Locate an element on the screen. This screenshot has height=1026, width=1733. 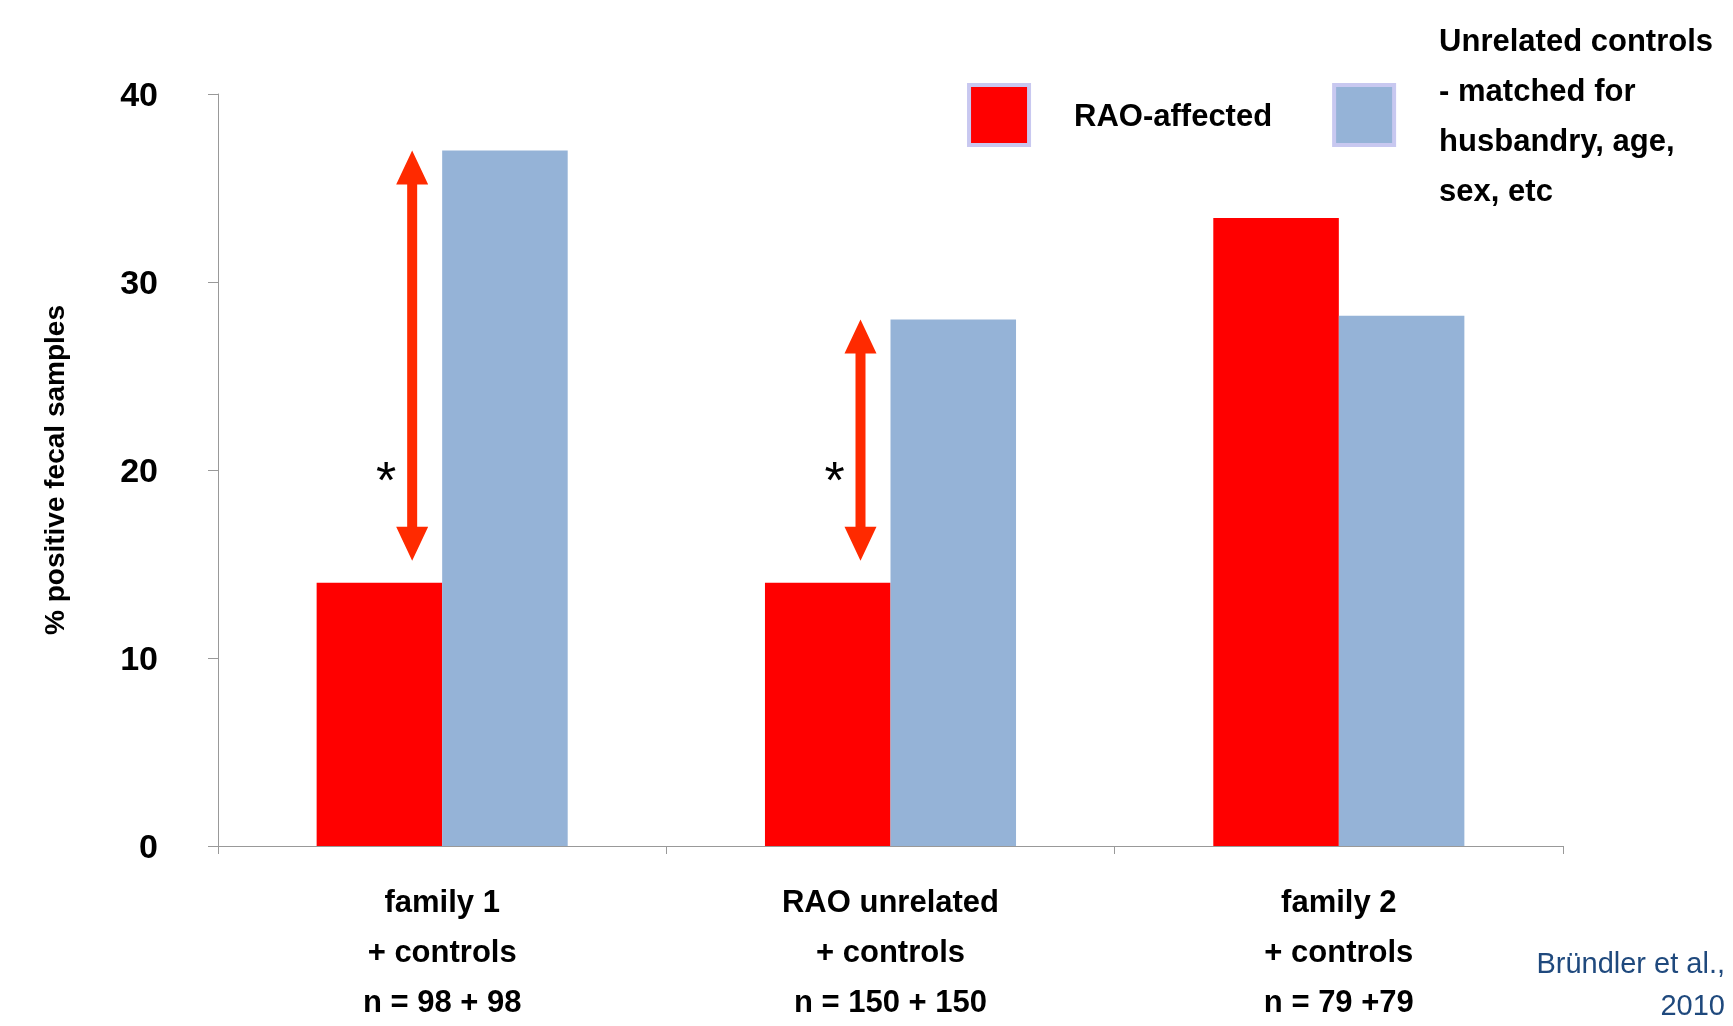
legend-label: Unrelated controls - matched for husbandry, age, sex, etc is located at coordinates (1576, 115).